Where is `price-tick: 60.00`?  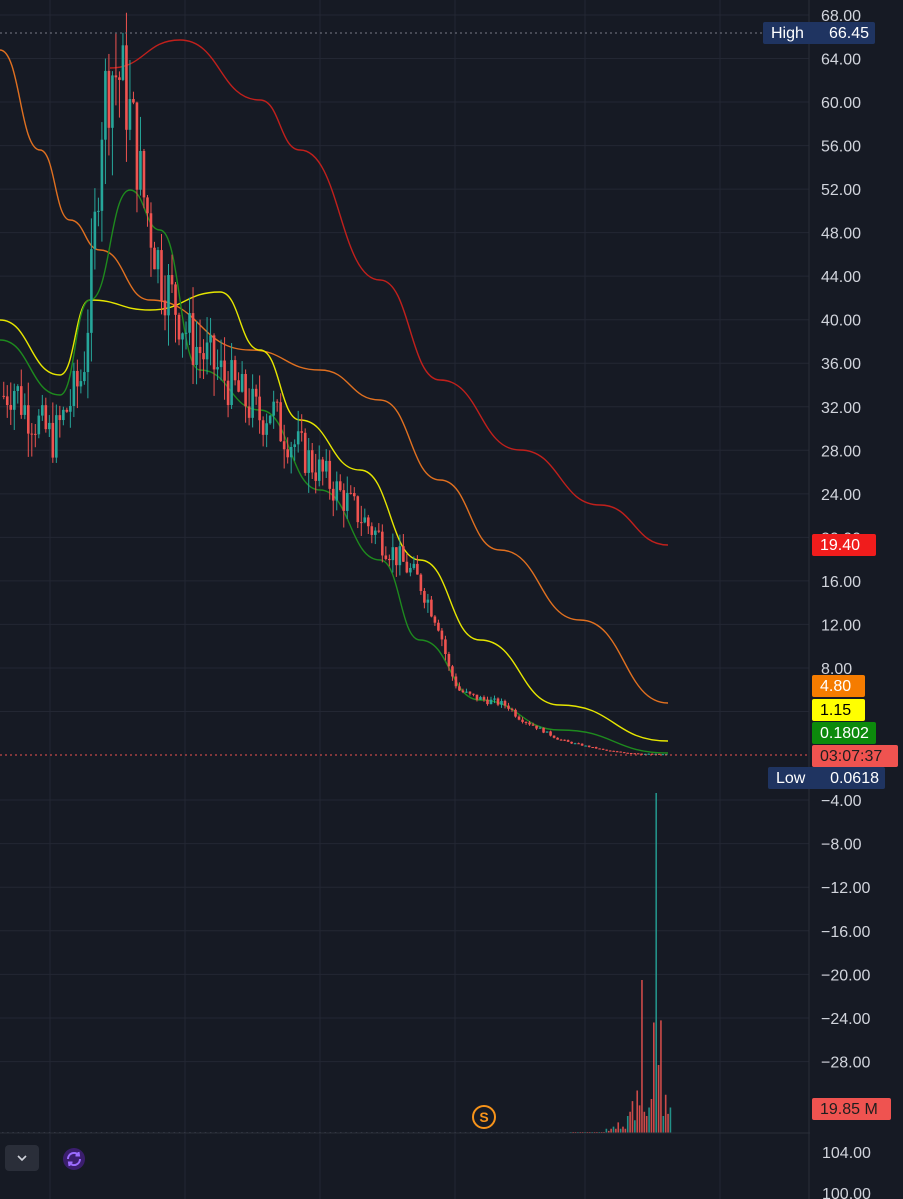
price-tick: 60.00 is located at coordinates (841, 103).